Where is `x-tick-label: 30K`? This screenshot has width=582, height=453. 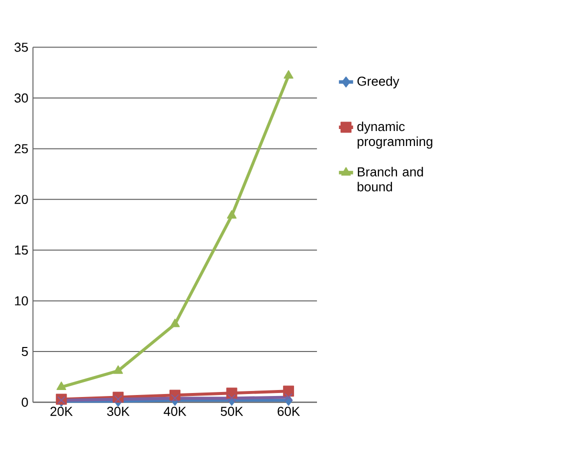
x-tick-label: 30K is located at coordinates (118, 411).